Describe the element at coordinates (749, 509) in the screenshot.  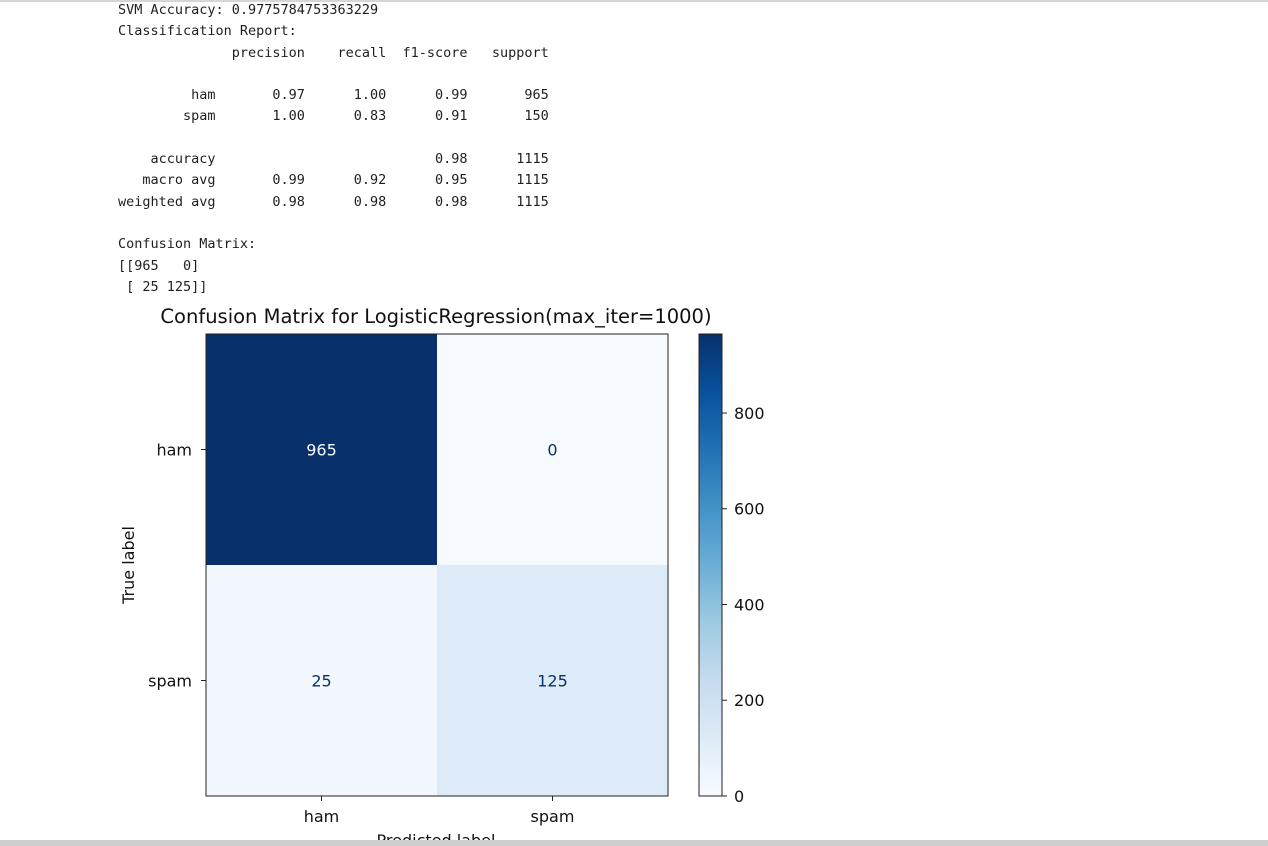
I see `colorbar-tick-label: 600` at that location.